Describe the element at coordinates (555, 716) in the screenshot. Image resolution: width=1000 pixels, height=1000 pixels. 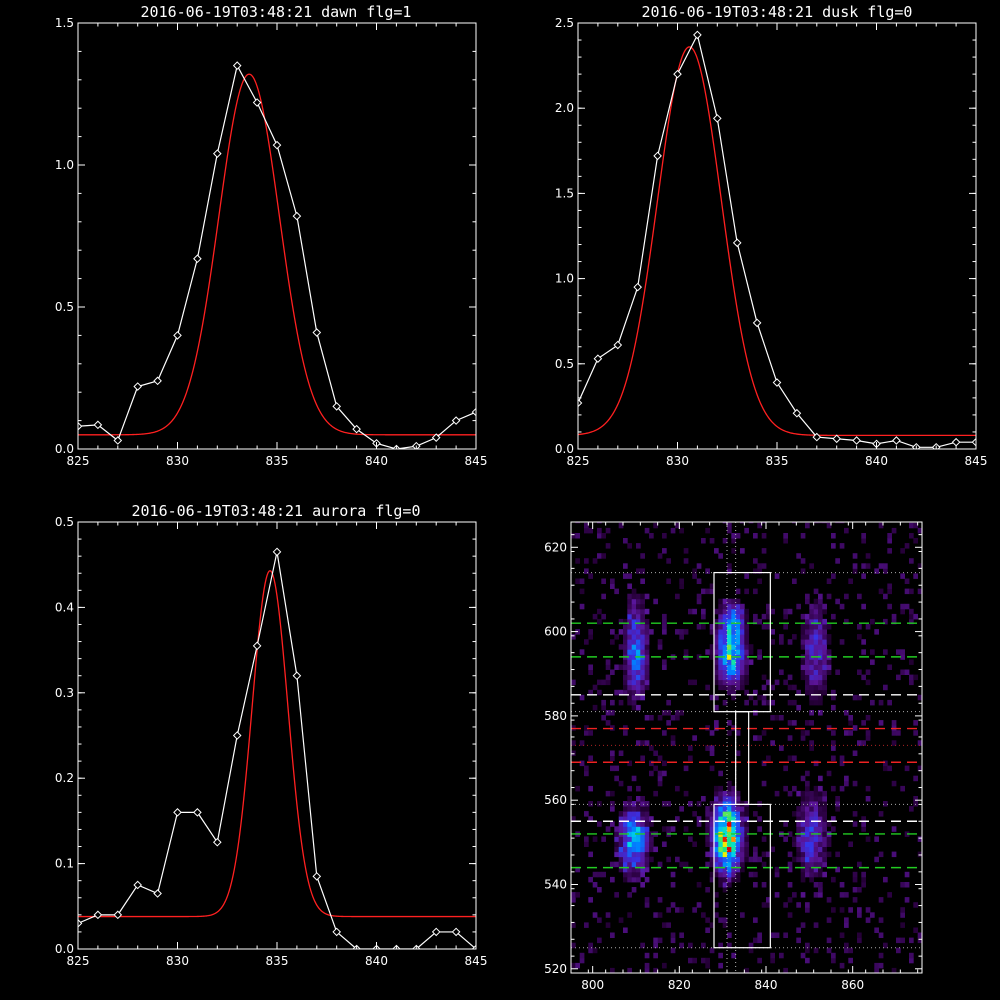
I see `panel-3-ytick-label: 580` at that location.